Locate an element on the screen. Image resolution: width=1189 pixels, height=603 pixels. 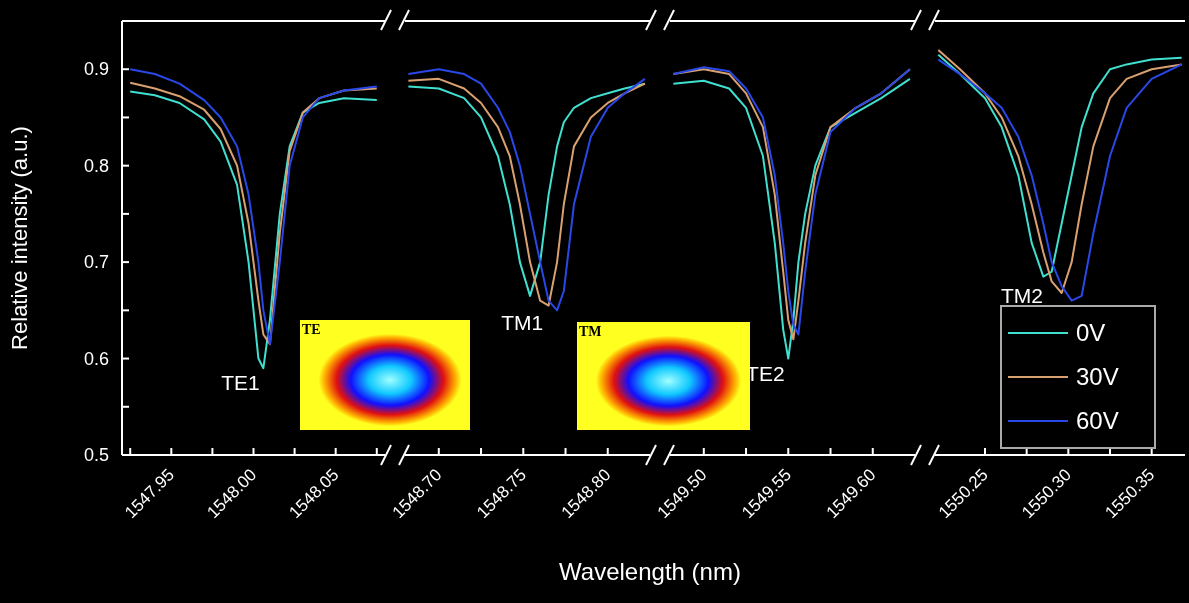
legend-label: 60V is located at coordinates (1097, 421).